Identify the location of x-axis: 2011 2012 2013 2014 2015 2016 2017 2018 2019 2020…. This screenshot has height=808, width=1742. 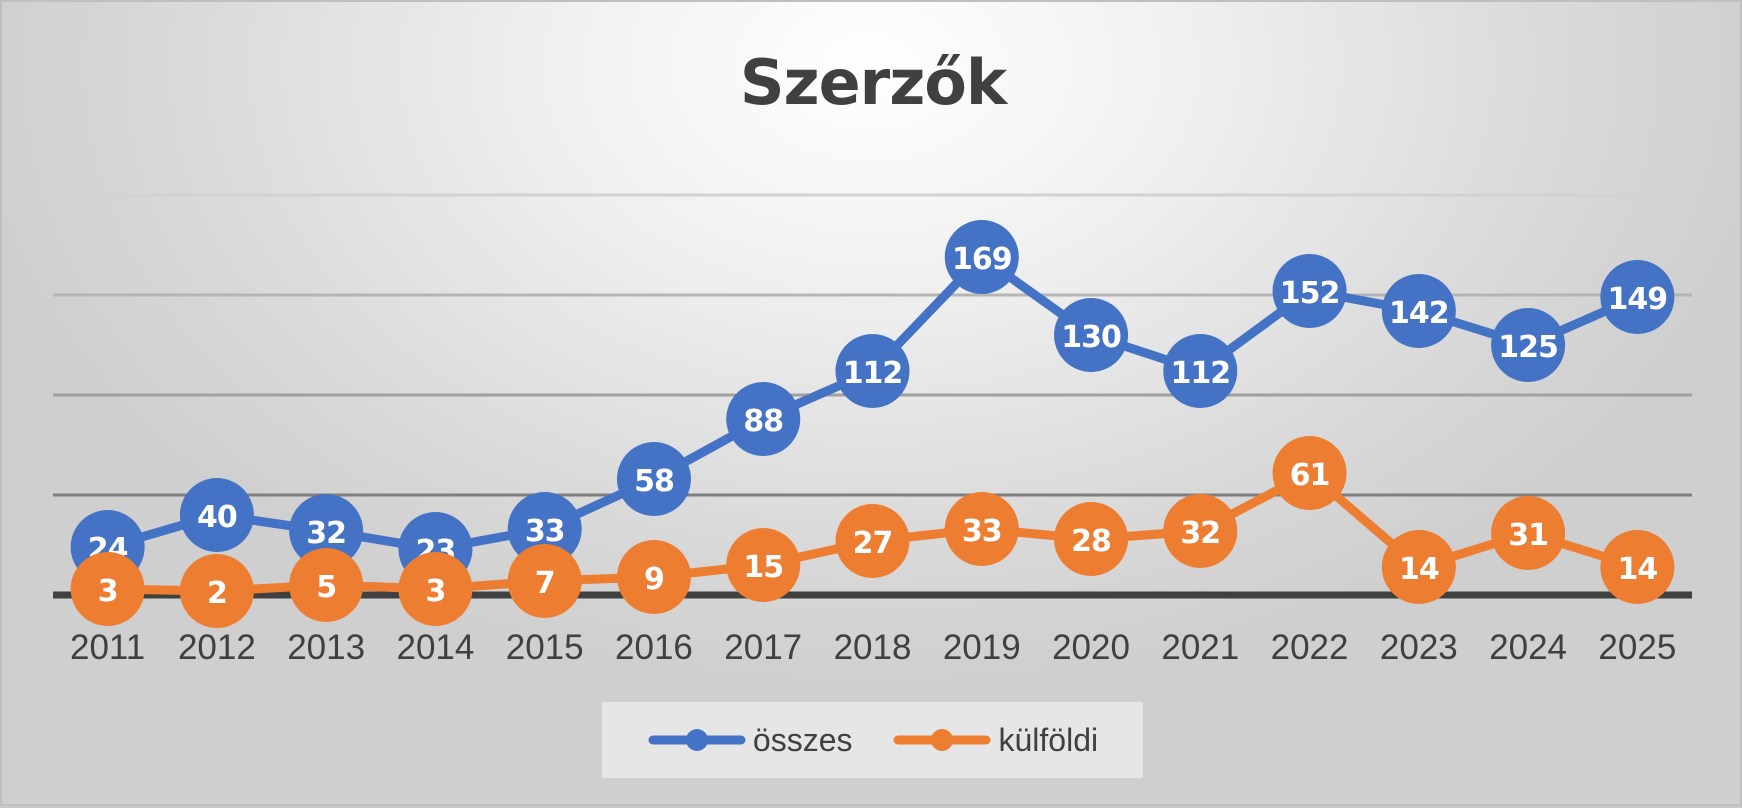
(873, 647).